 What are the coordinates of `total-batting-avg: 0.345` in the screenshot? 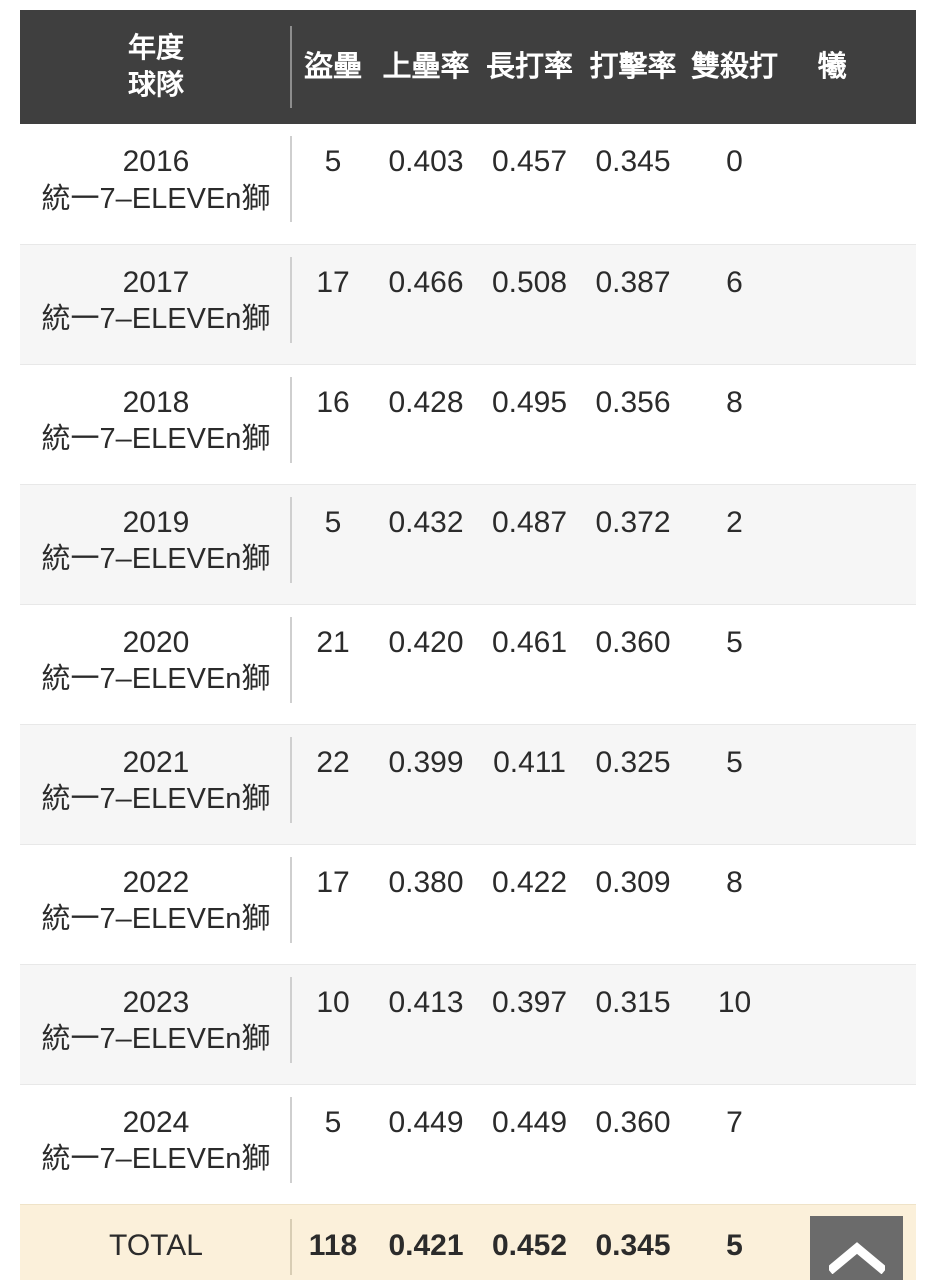 It's located at (633, 1241).